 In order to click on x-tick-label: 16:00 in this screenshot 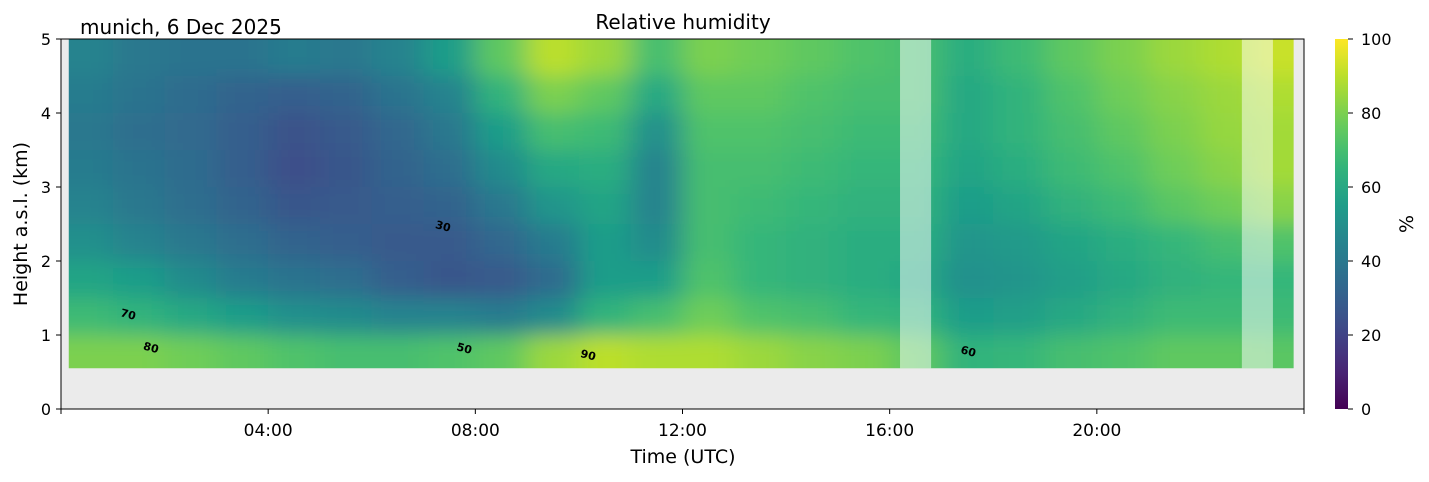, I will do `click(889, 431)`.